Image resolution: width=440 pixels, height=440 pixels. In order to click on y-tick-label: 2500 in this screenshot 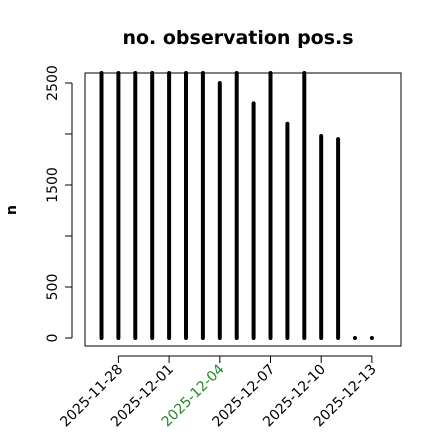, I will do `click(53, 83)`.